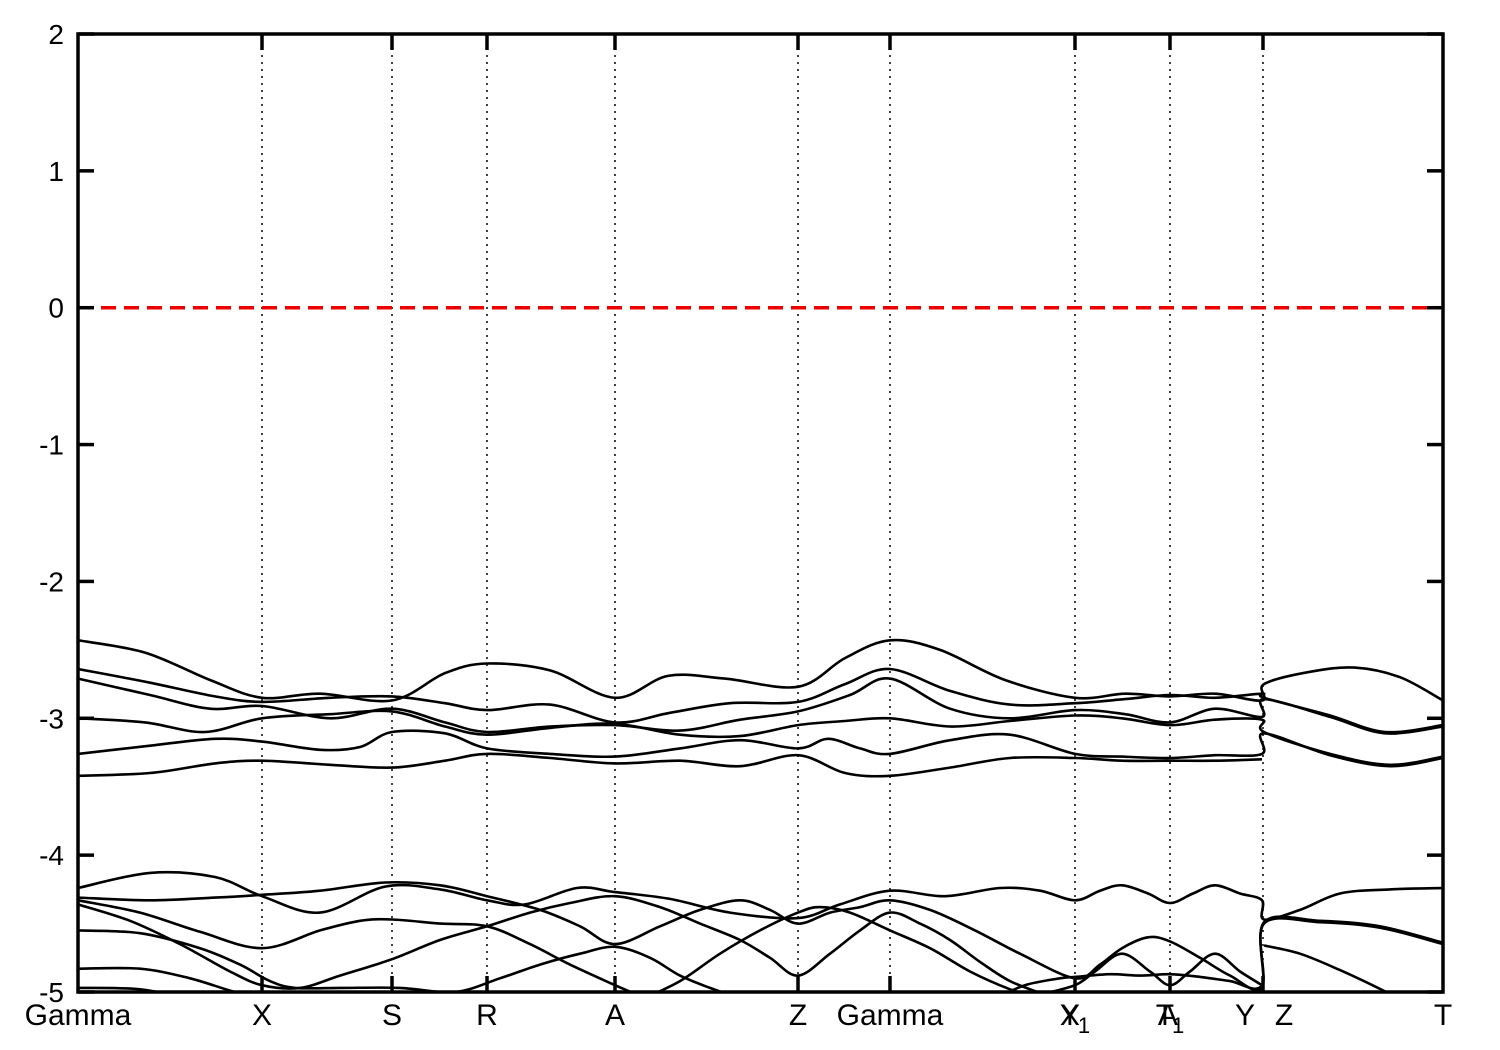 The width and height of the screenshot is (1500, 1050). I want to click on x-tick-label-r: R, so click(487, 1015).